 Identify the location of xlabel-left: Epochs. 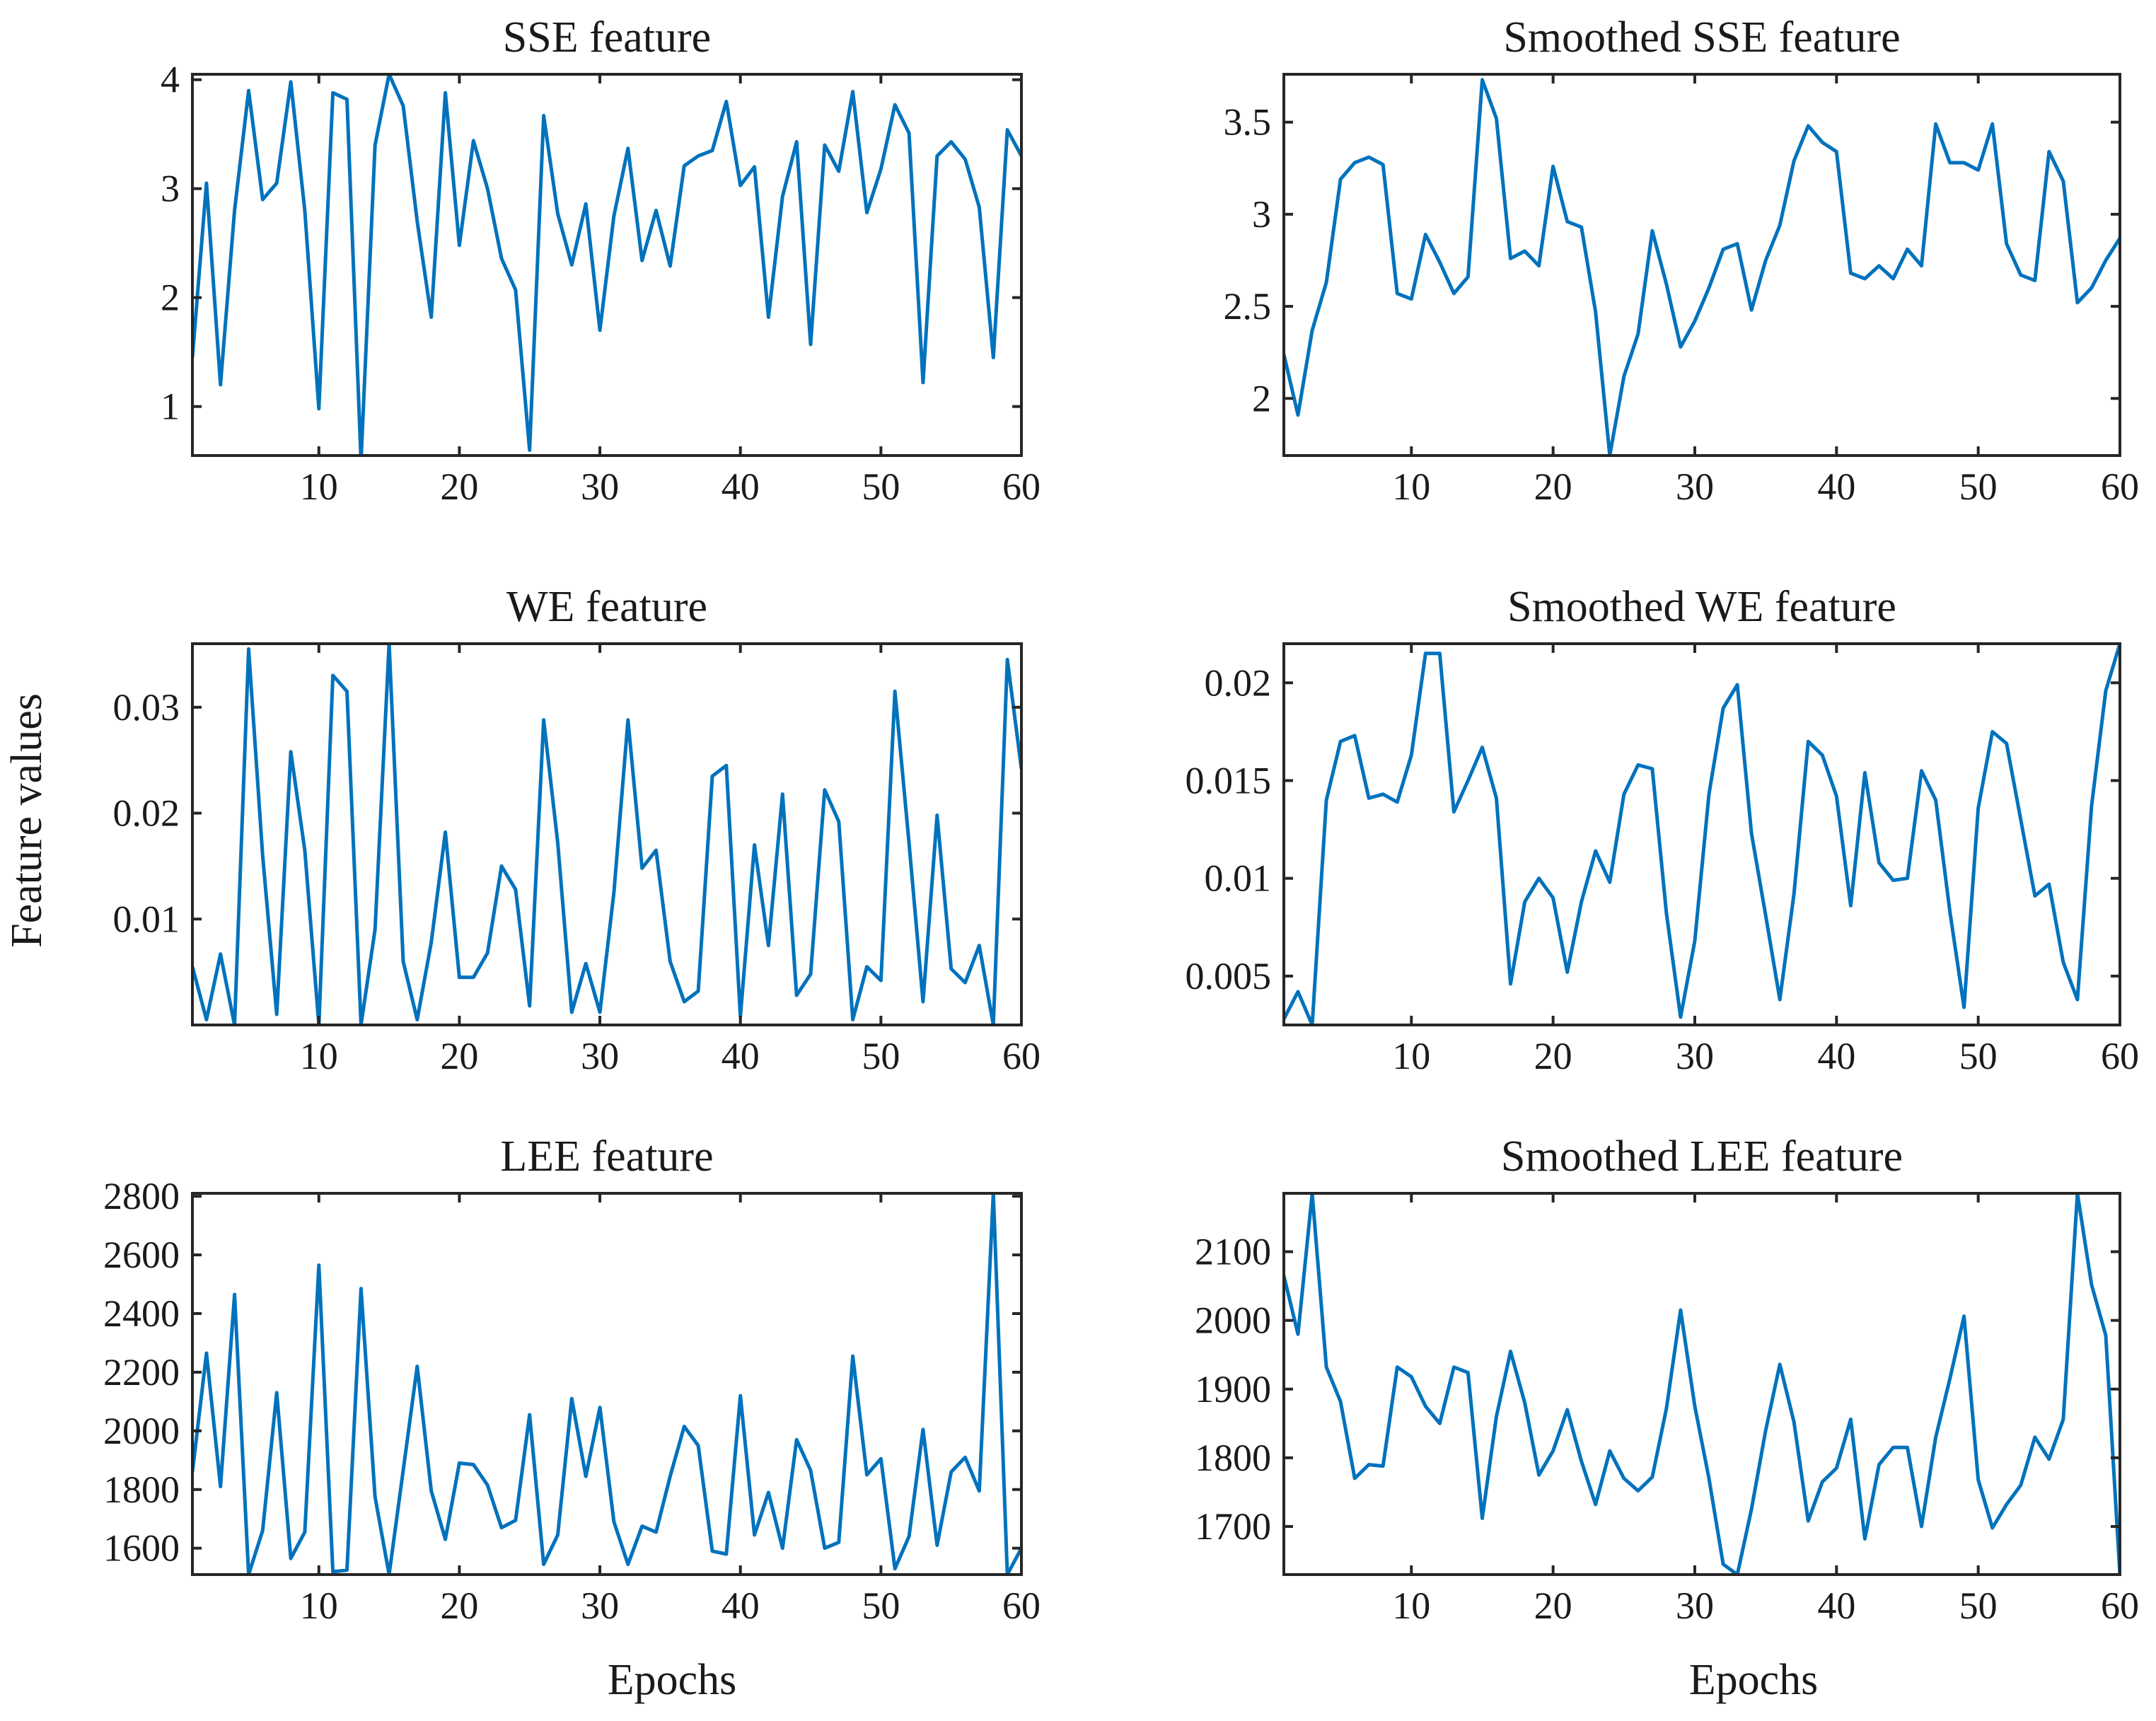
(673, 1680).